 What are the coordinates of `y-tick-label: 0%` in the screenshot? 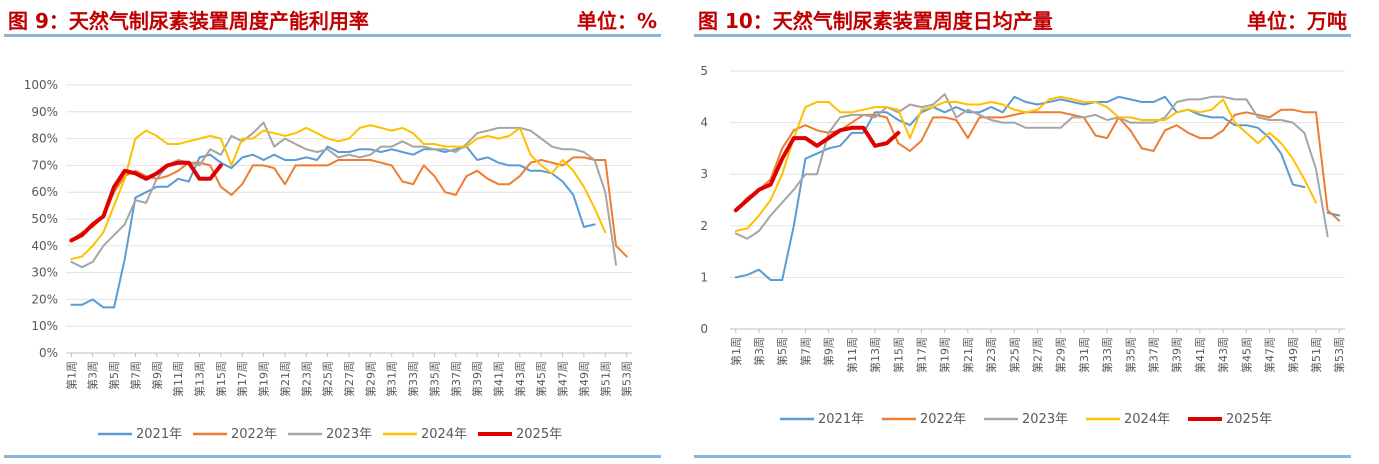 It's located at (48, 353).